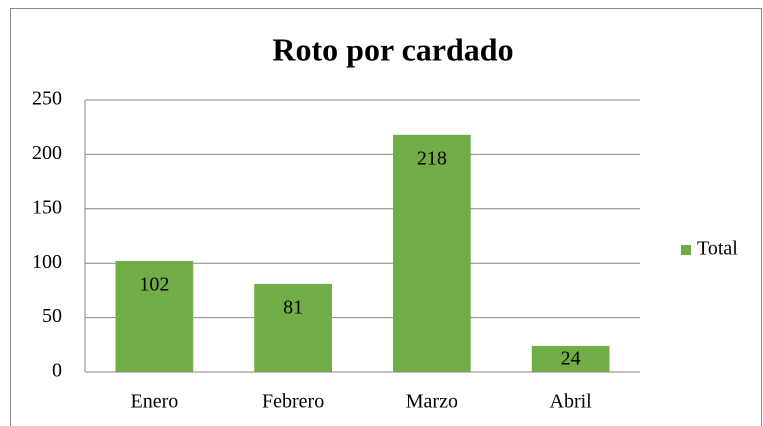 This screenshot has height=426, width=763. I want to click on y-tick-label: 200, so click(47, 153).